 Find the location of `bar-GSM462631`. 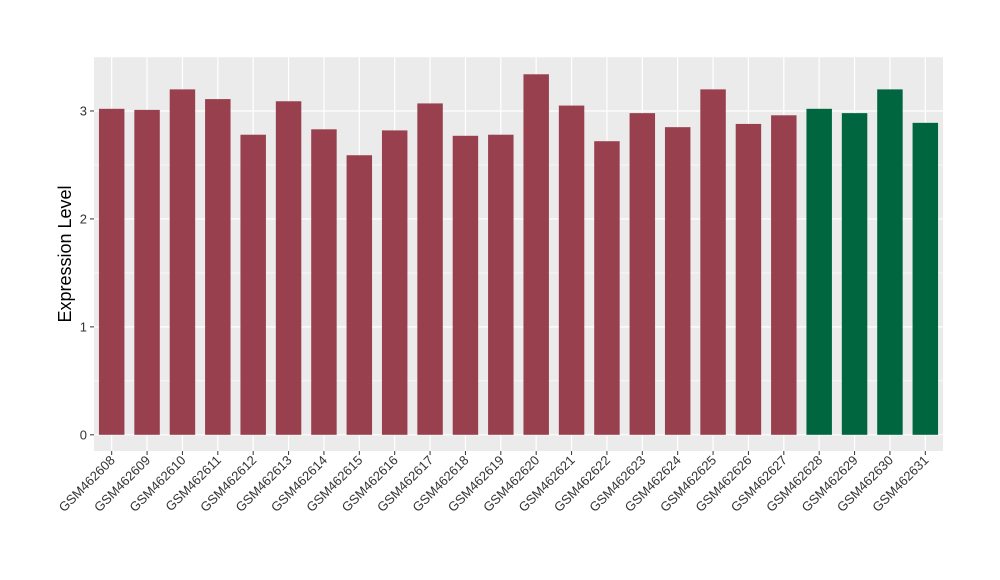

bar-GSM462631 is located at coordinates (925, 278).